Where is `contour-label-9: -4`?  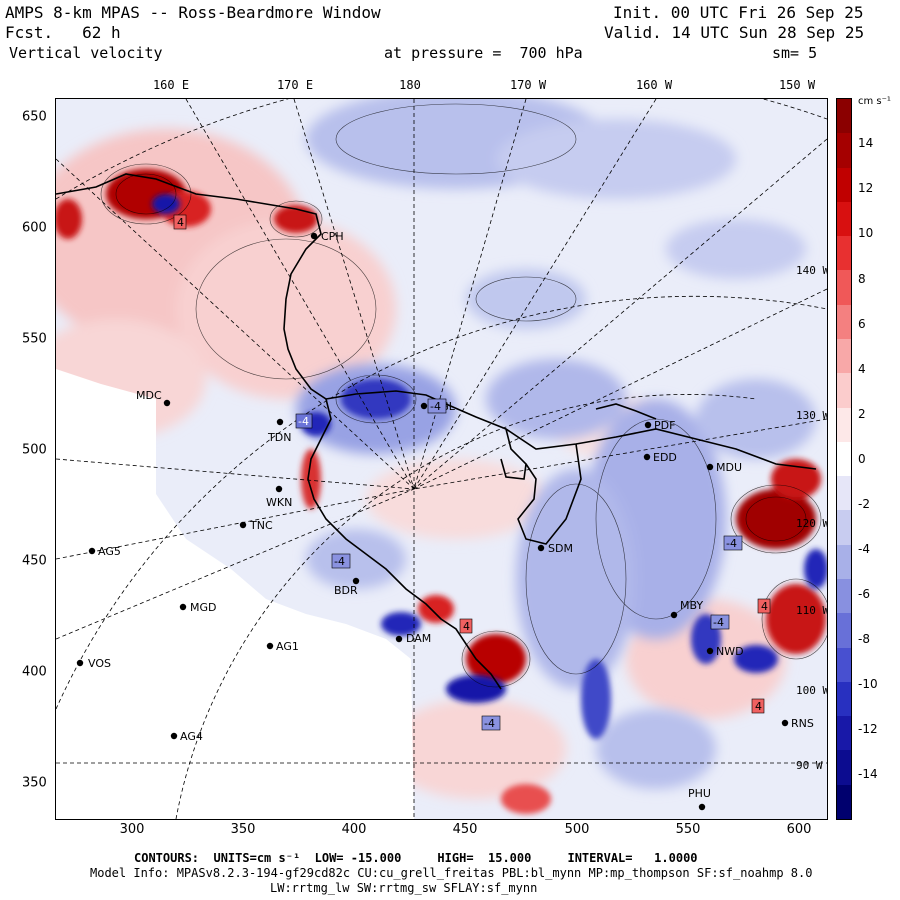
contour-label-9: -4 is located at coordinates (720, 622).